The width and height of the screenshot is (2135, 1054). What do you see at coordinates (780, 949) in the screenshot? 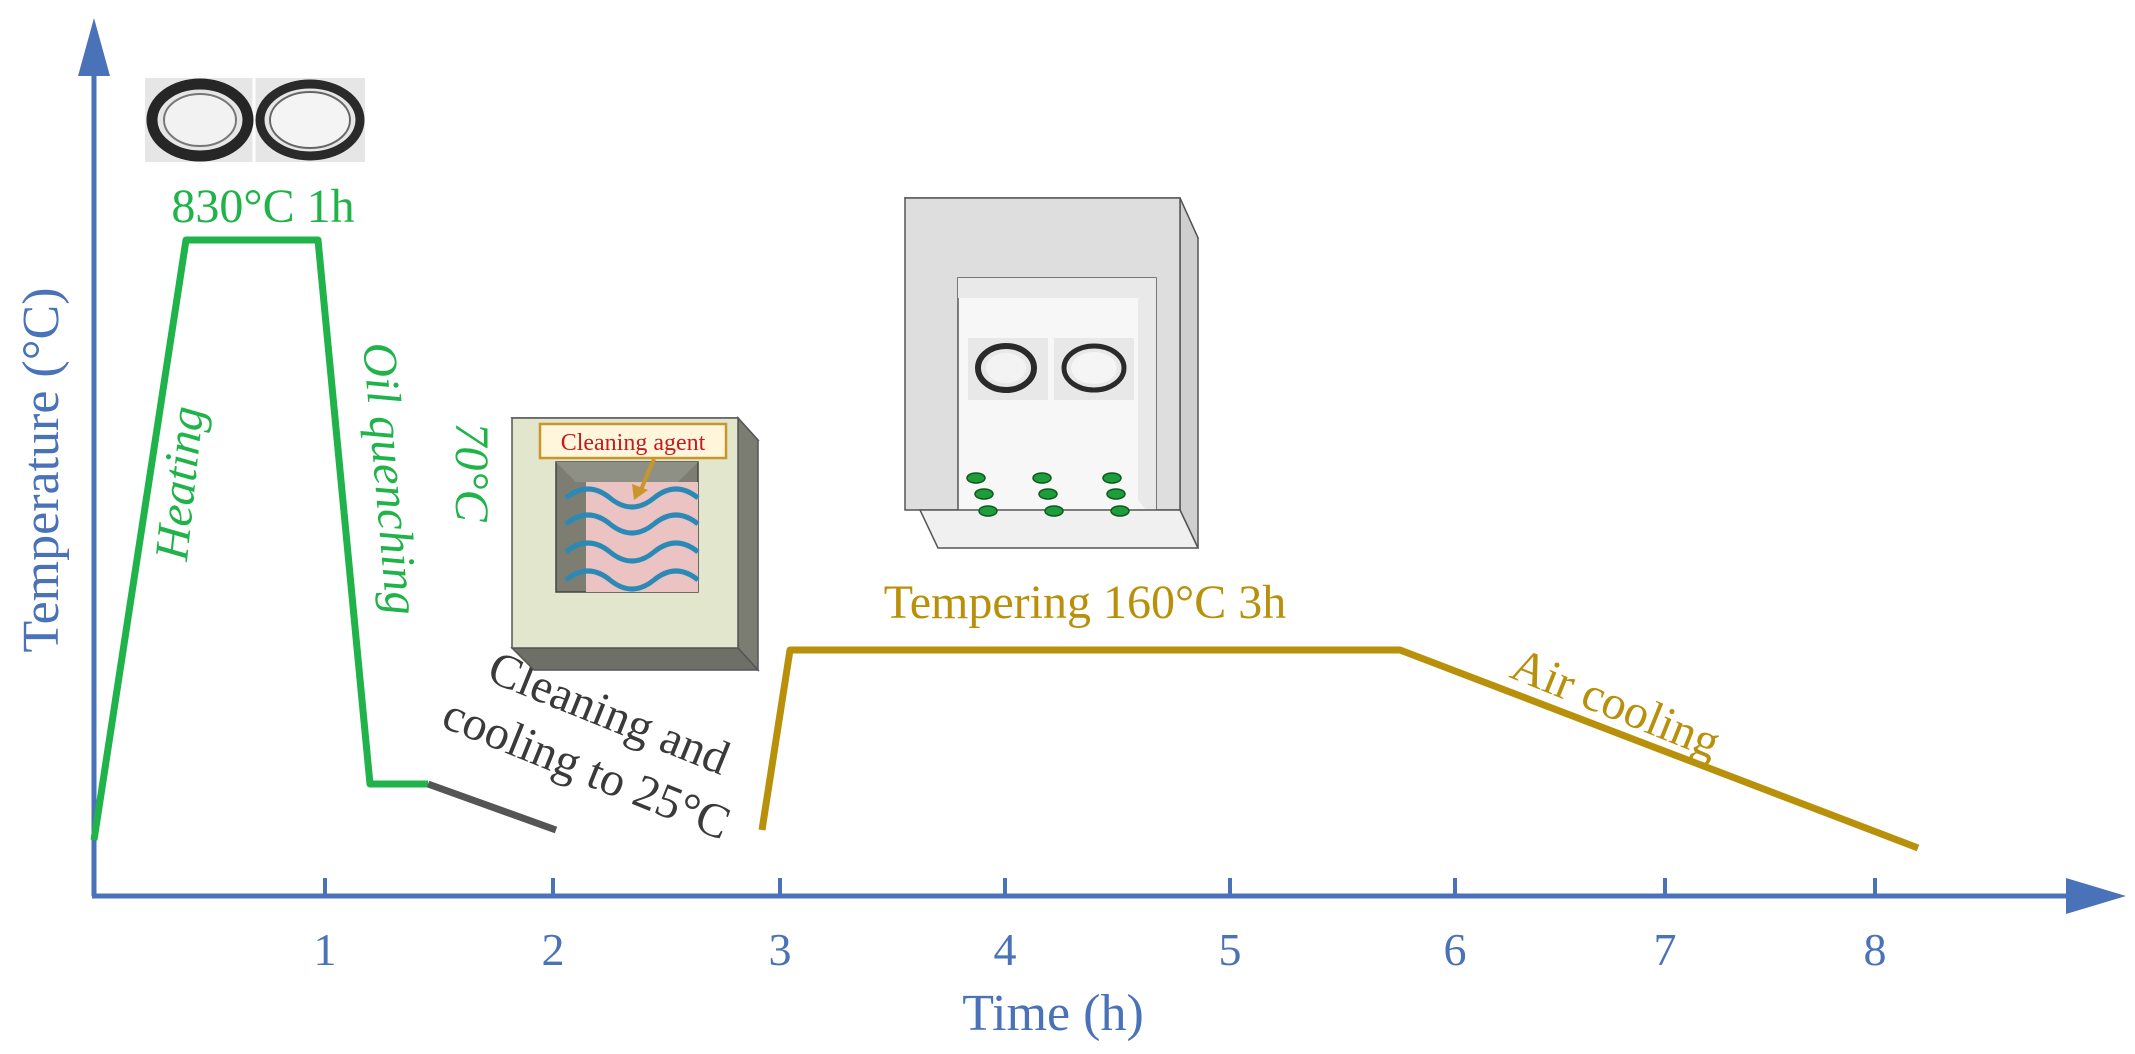
I see `x-tick-label: 3` at bounding box center [780, 949].